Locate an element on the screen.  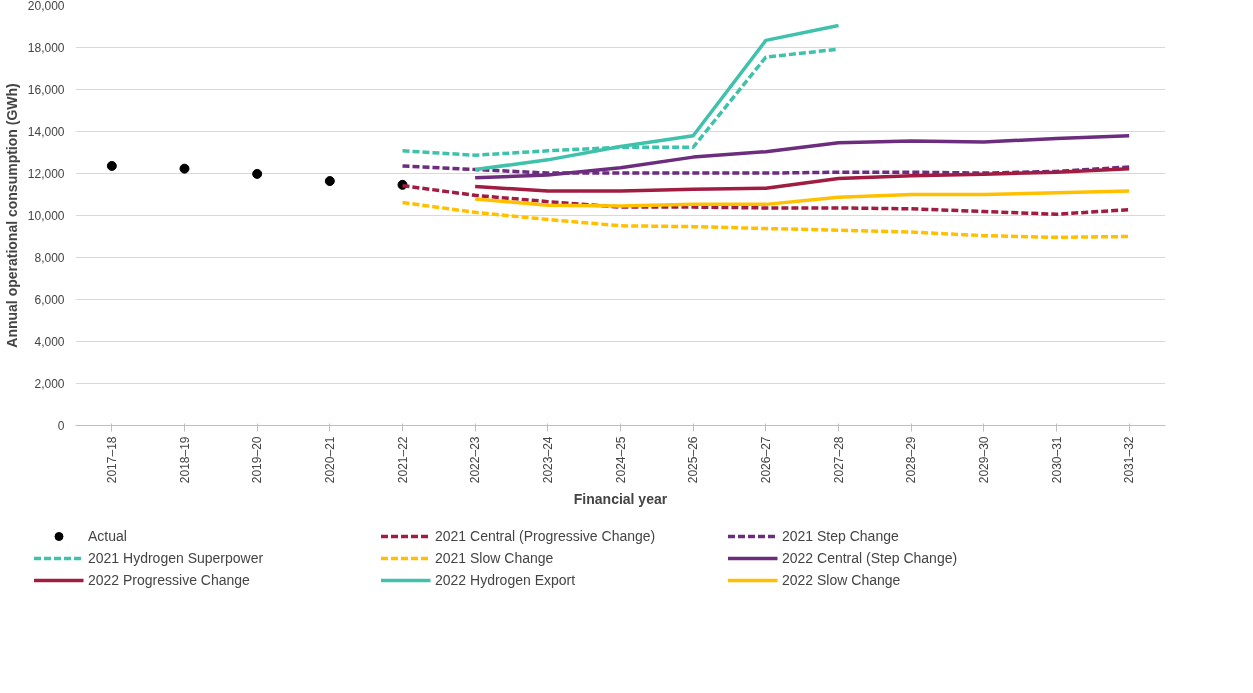
x-tick-label: 2019–20 is located at coordinates (257, 460).